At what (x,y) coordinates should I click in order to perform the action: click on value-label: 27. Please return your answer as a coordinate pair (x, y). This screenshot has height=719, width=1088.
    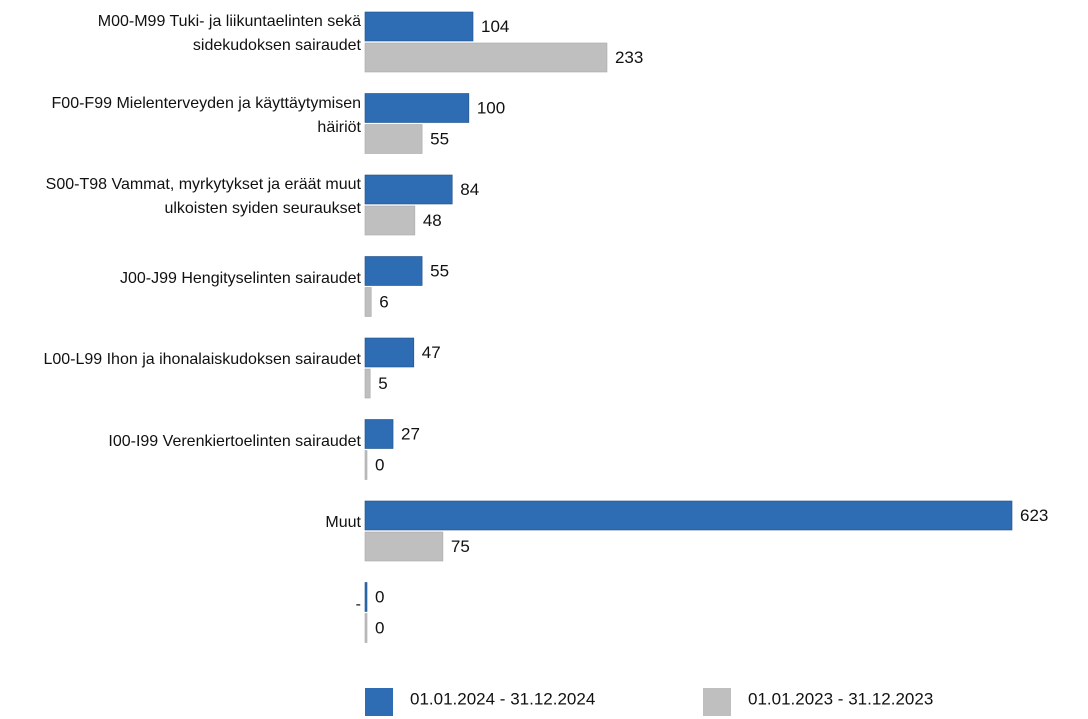
    Looking at the image, I should click on (410, 433).